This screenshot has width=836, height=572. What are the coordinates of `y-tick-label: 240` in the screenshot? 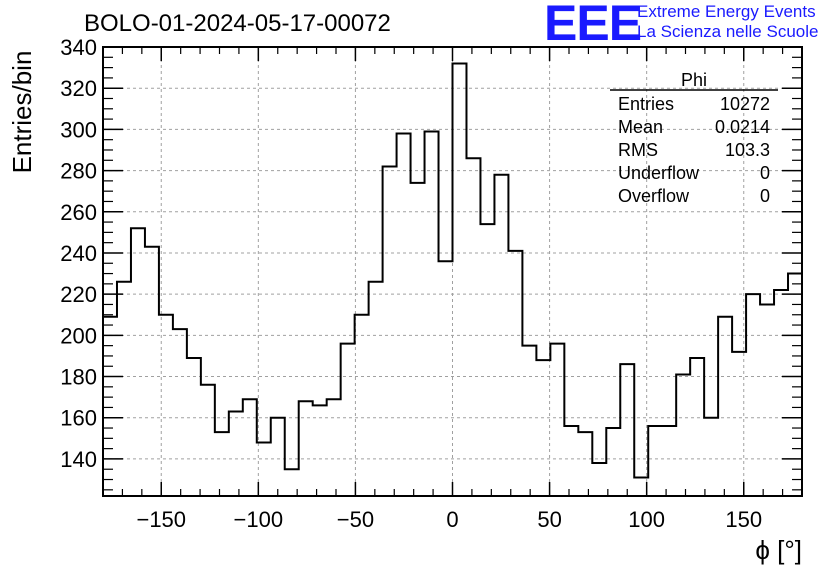 It's located at (78, 253).